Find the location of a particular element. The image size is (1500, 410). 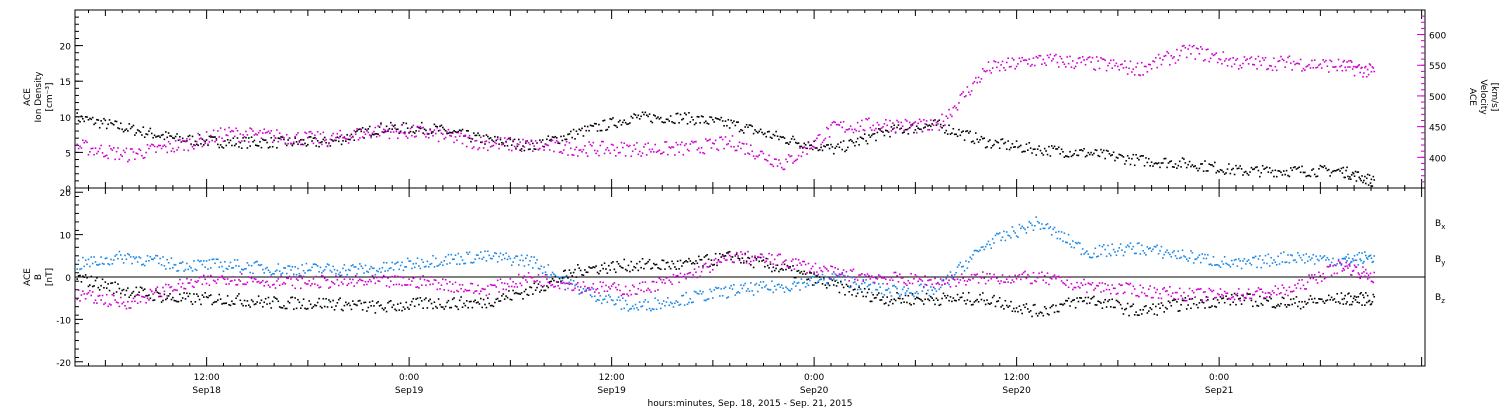

y-tick-label-left: 5 is located at coordinates (68, 154).